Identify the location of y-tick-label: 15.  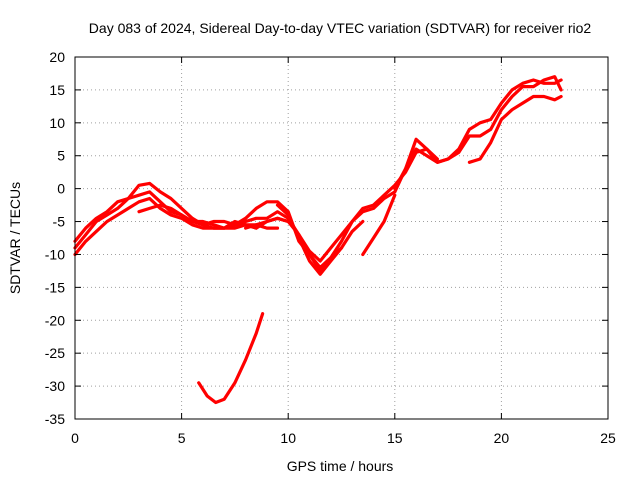
(57, 90).